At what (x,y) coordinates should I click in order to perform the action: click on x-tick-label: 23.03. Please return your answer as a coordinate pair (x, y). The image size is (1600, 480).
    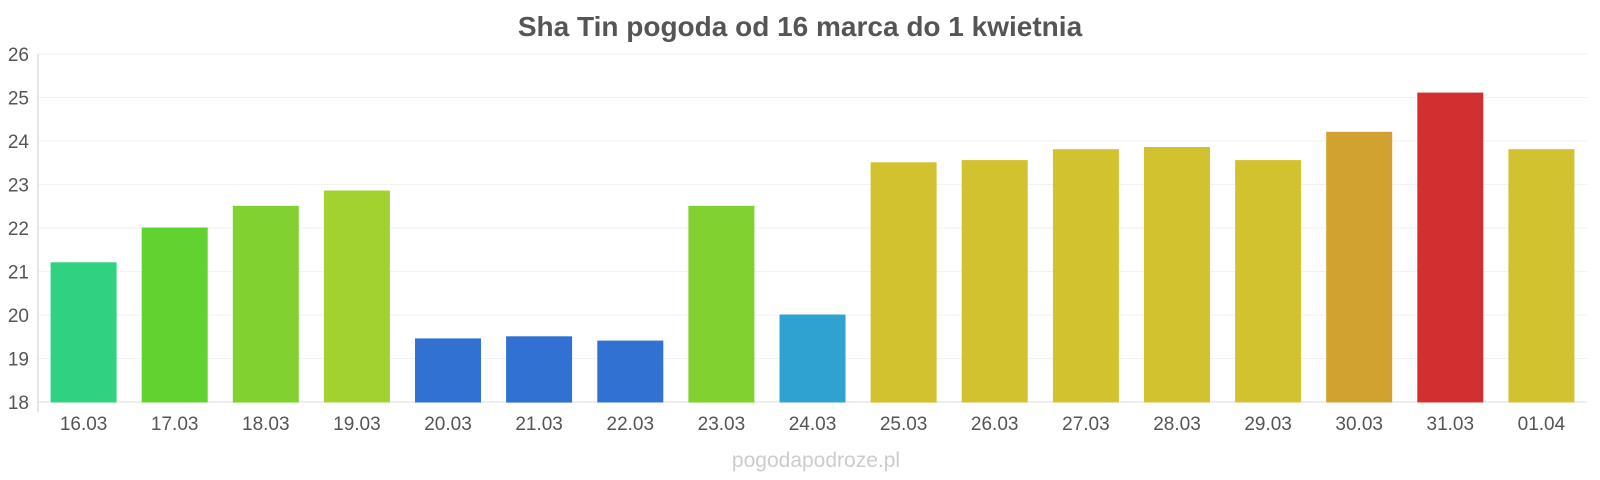
    Looking at the image, I should click on (722, 424).